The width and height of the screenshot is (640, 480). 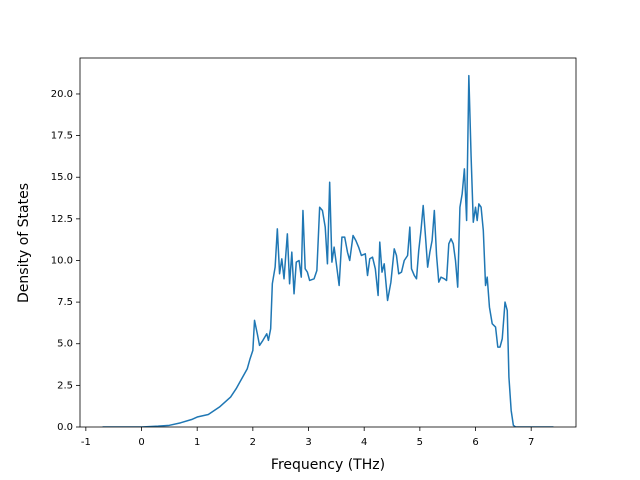 I want to click on x-tick-label: 5, so click(x=420, y=442).